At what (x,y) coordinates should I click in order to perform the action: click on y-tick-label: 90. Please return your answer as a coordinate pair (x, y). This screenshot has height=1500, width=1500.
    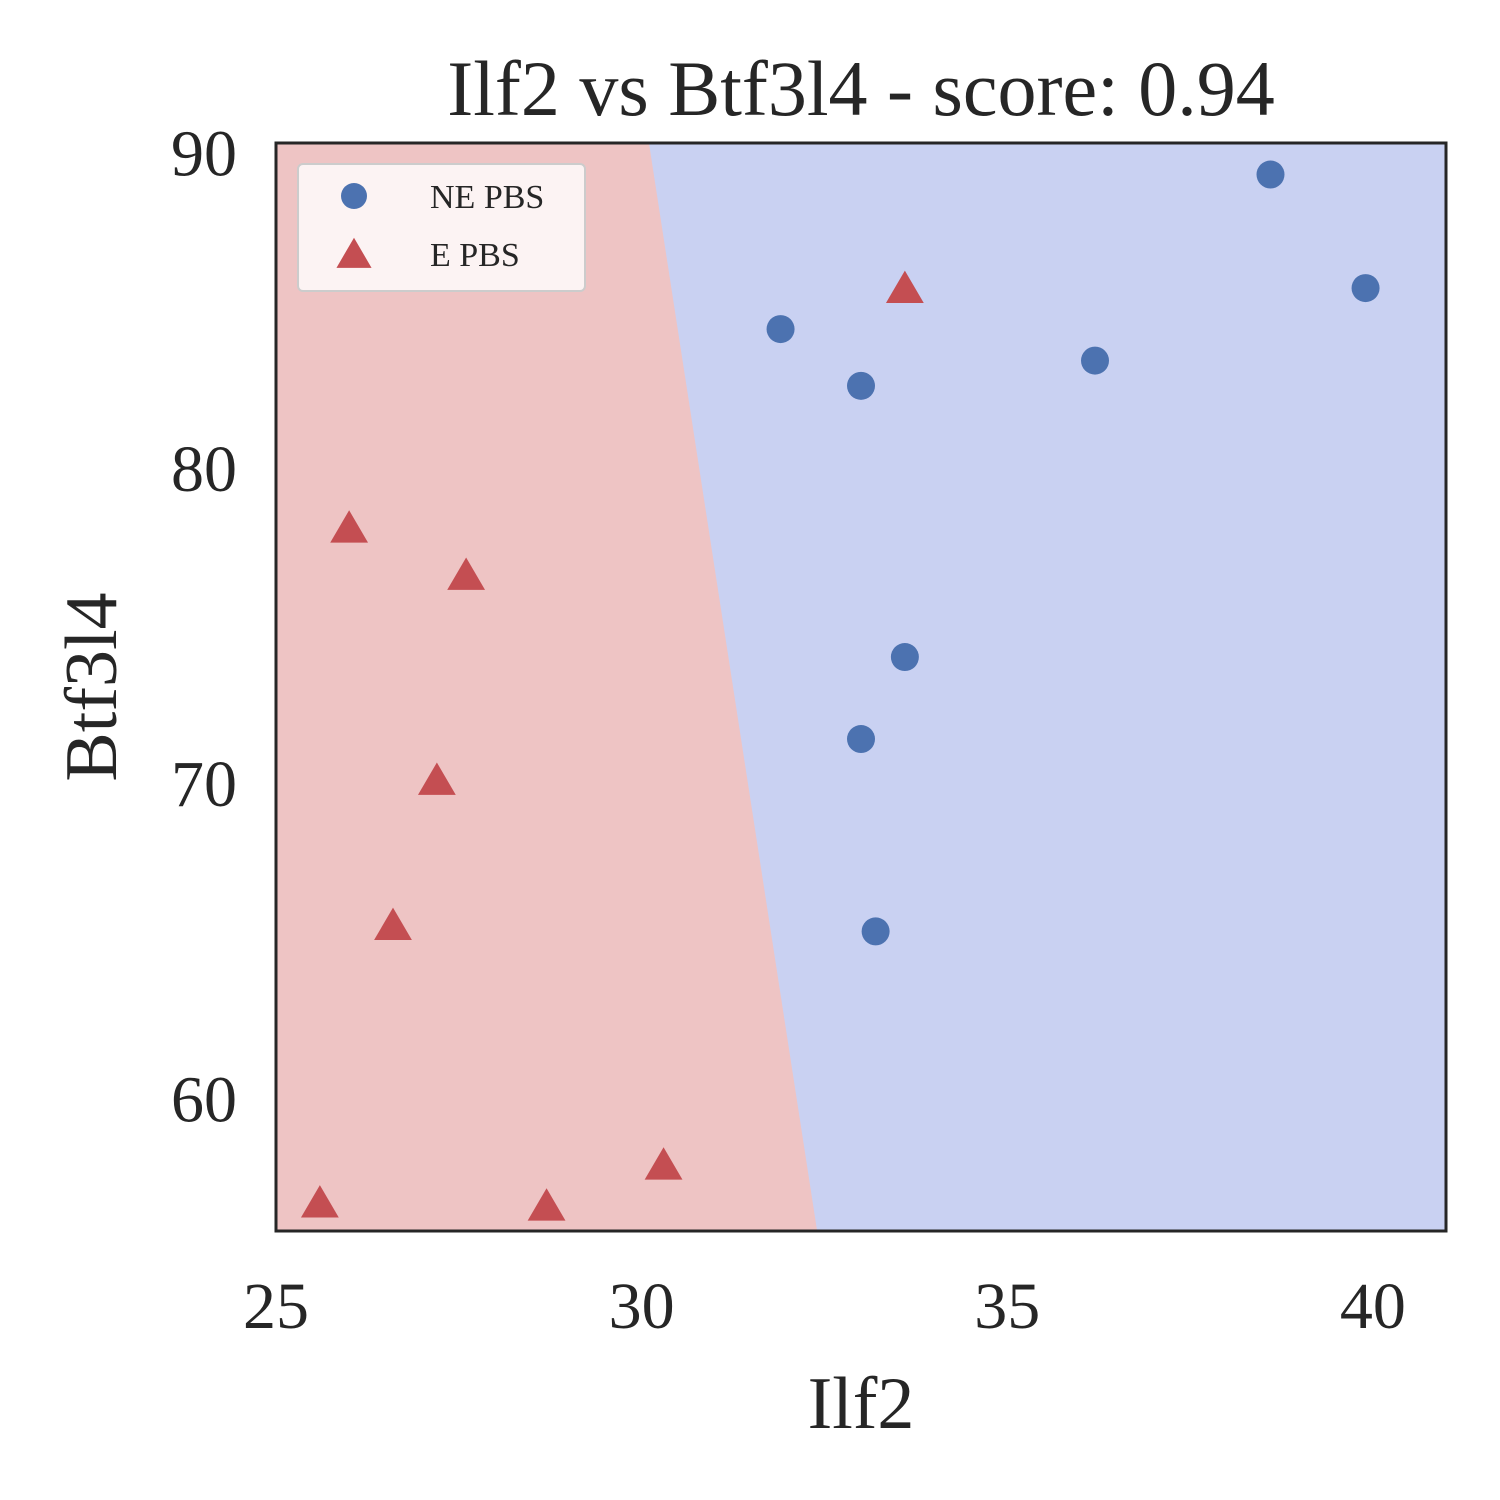
    Looking at the image, I should click on (204, 153).